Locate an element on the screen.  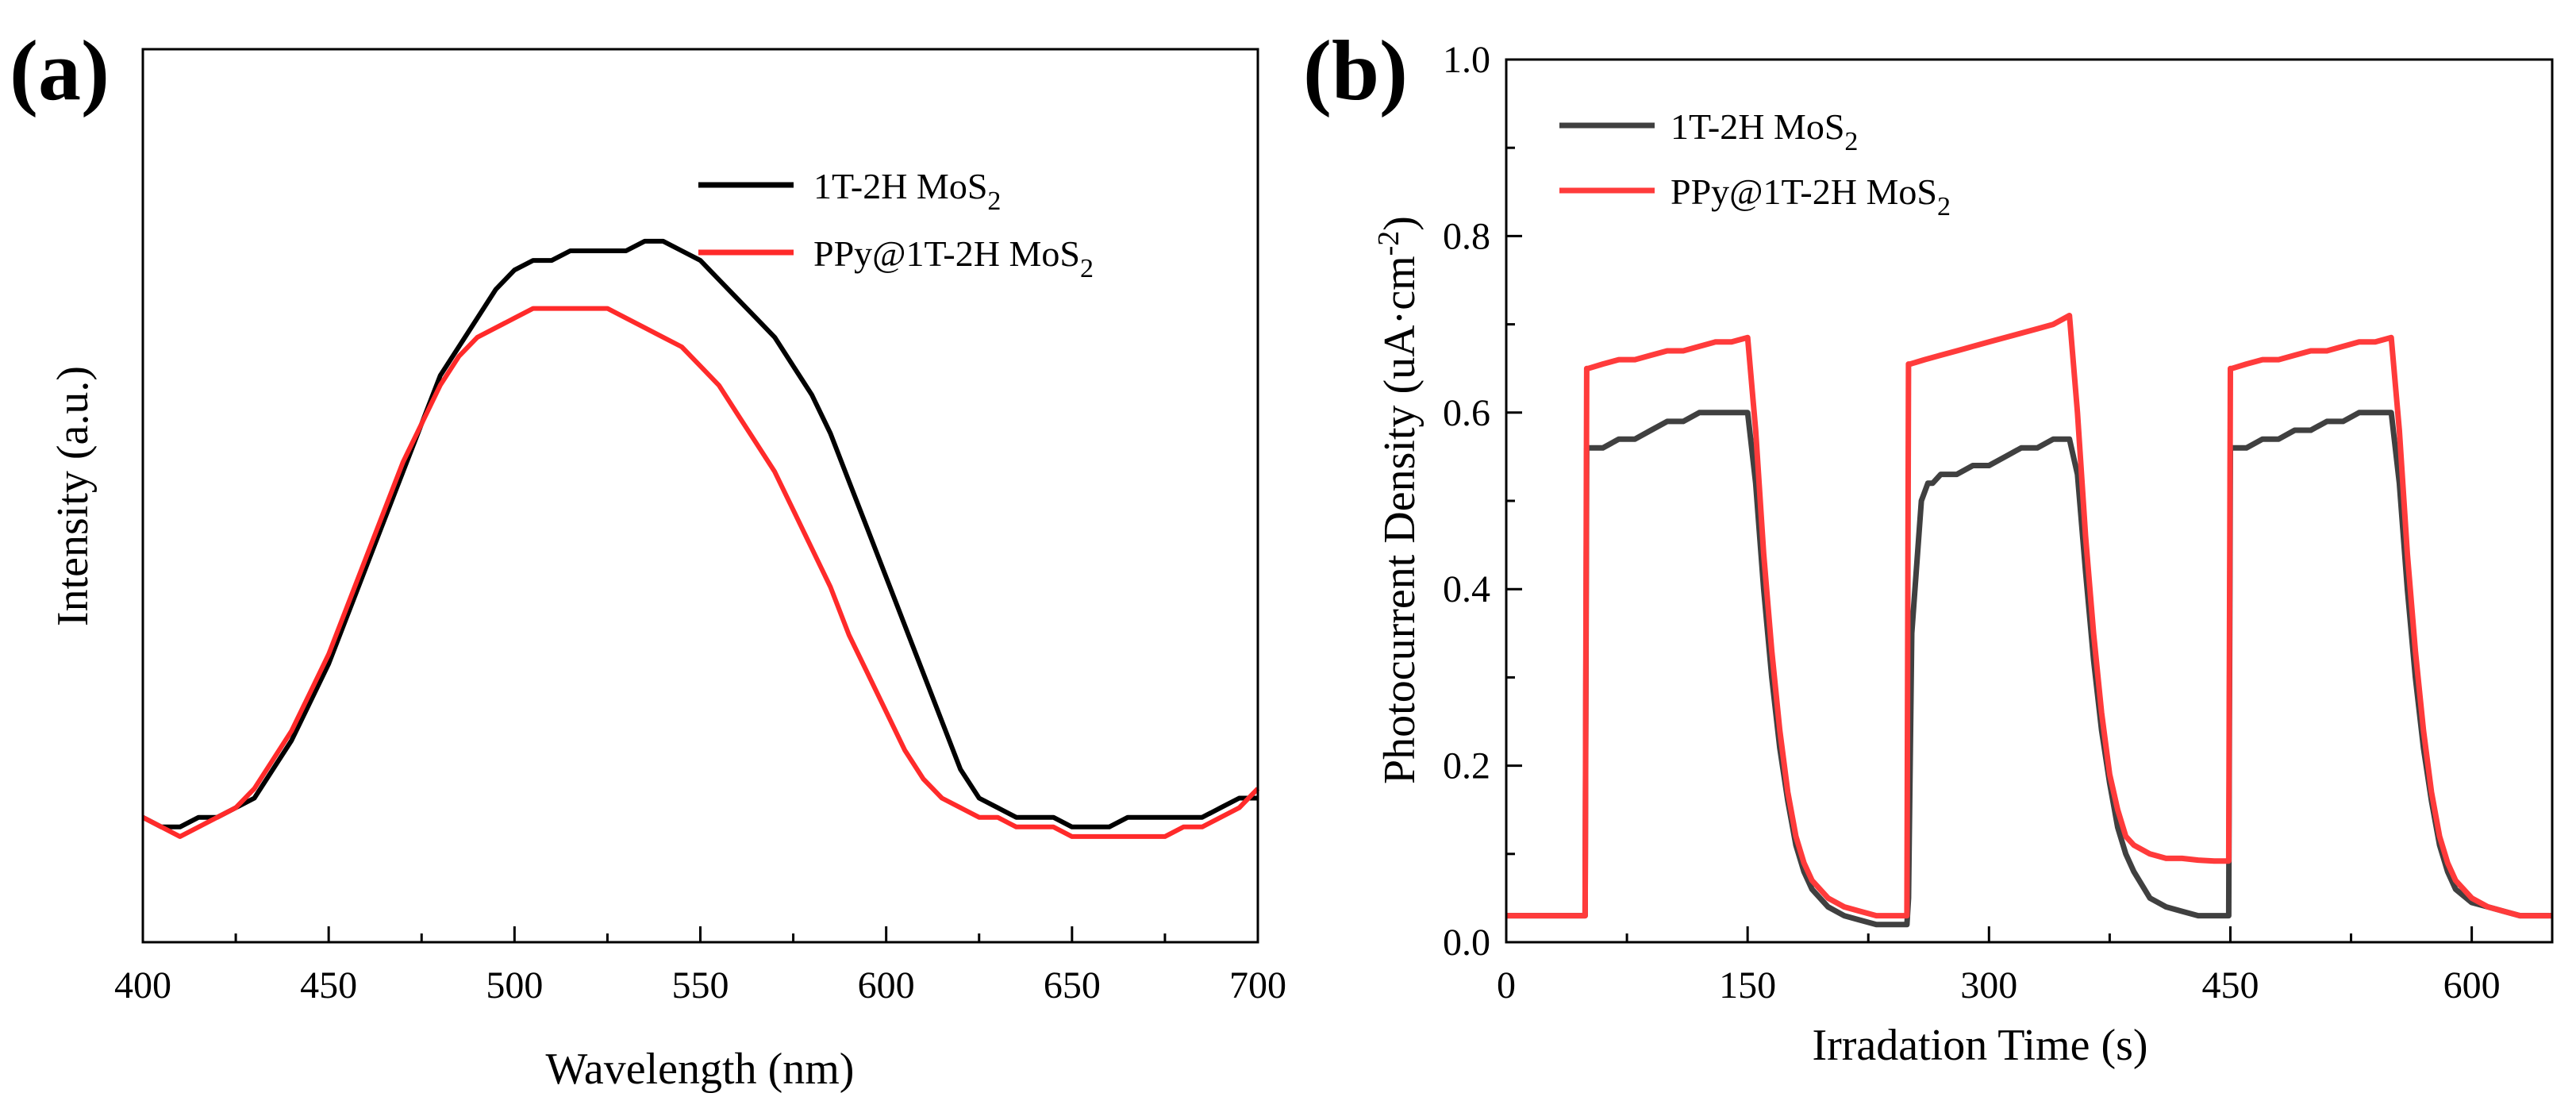
legend-b-label-ppy: PPy@1T-2H MoS2 is located at coordinates (1811, 196).